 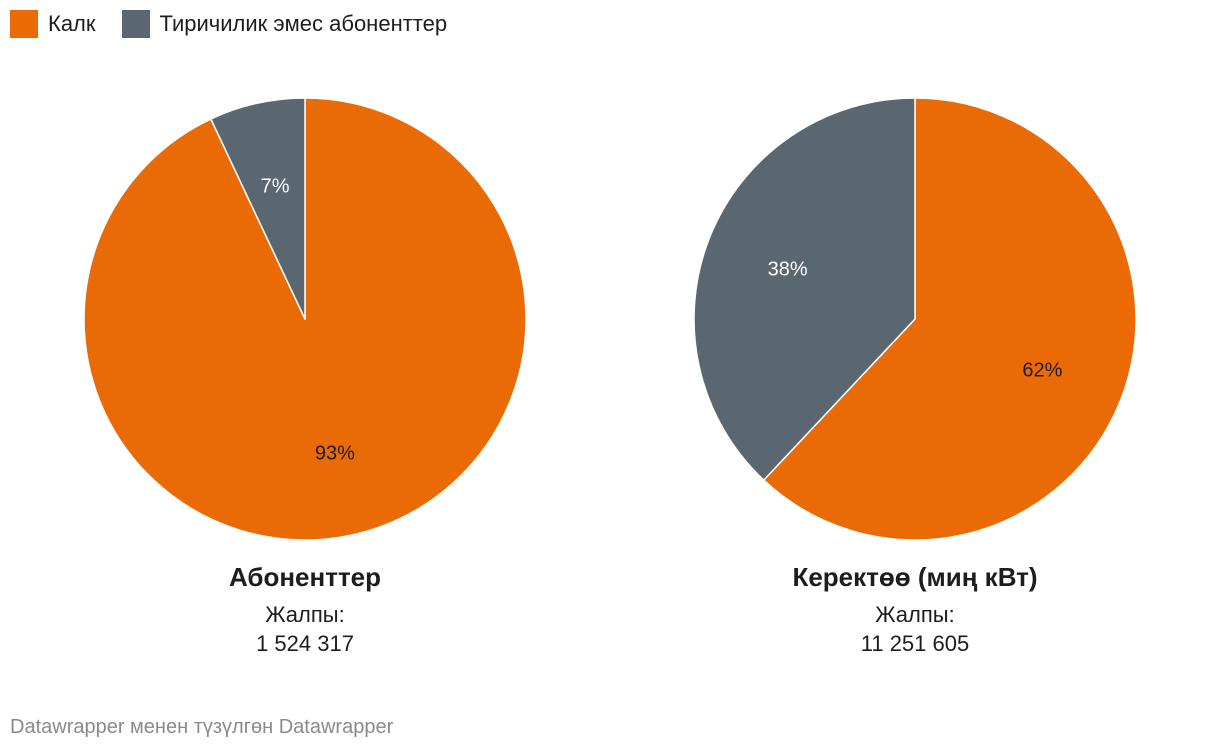 I want to click on chart-total-value-subscribers: 1 524 317, so click(x=305, y=643).